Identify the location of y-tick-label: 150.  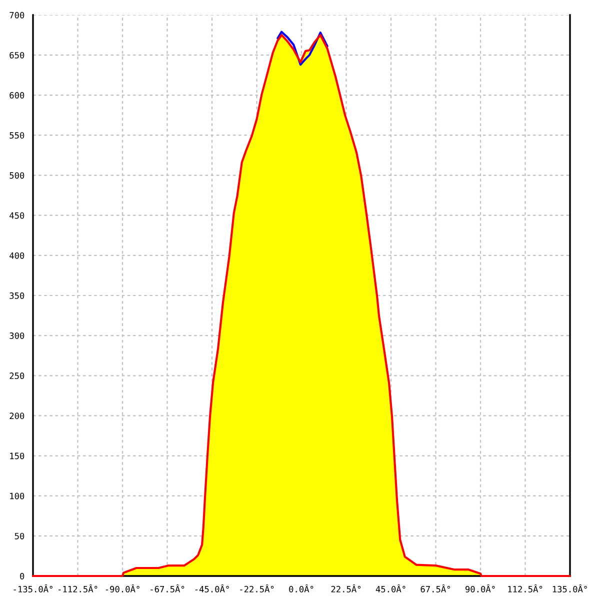
(17, 456).